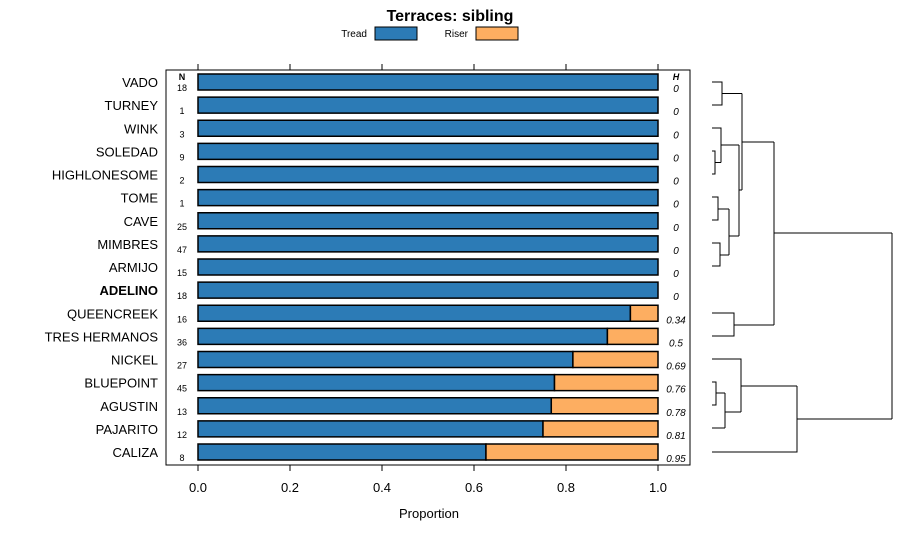  What do you see at coordinates (181, 458) in the screenshot?
I see `n-value: 8` at bounding box center [181, 458].